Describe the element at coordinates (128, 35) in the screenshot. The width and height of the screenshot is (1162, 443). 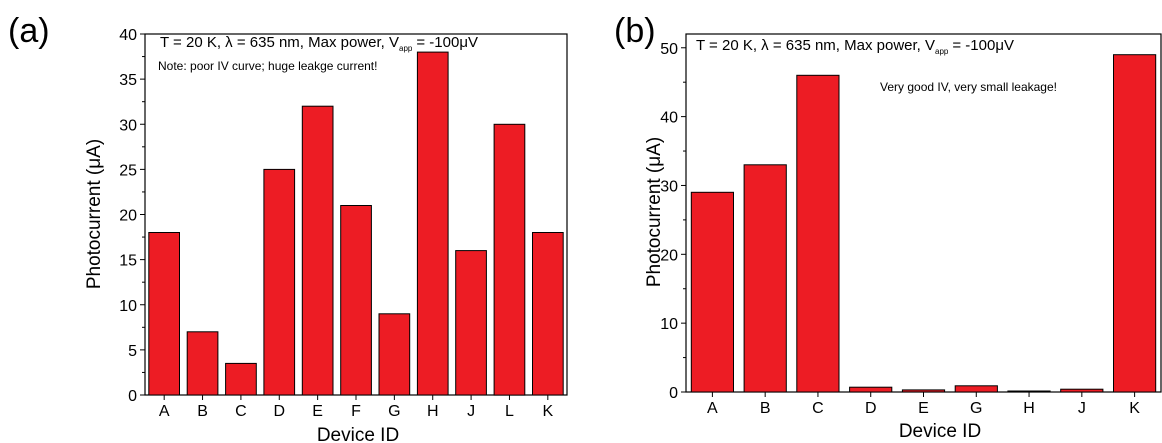
I see `y-tick-label-a-40: 40` at that location.